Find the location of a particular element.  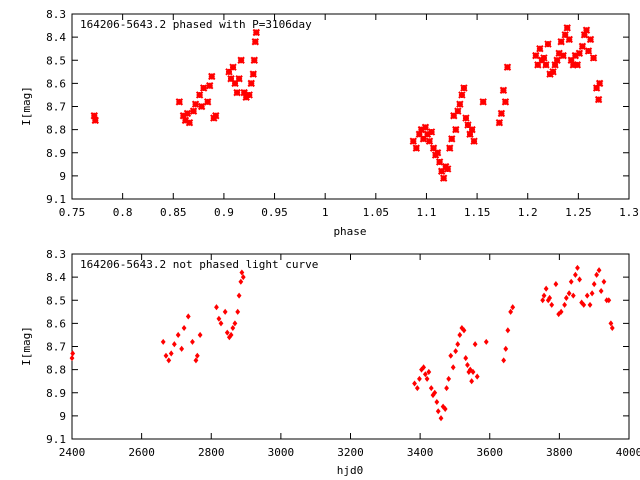

x-tick-label: 2800 is located at coordinates (211, 452).